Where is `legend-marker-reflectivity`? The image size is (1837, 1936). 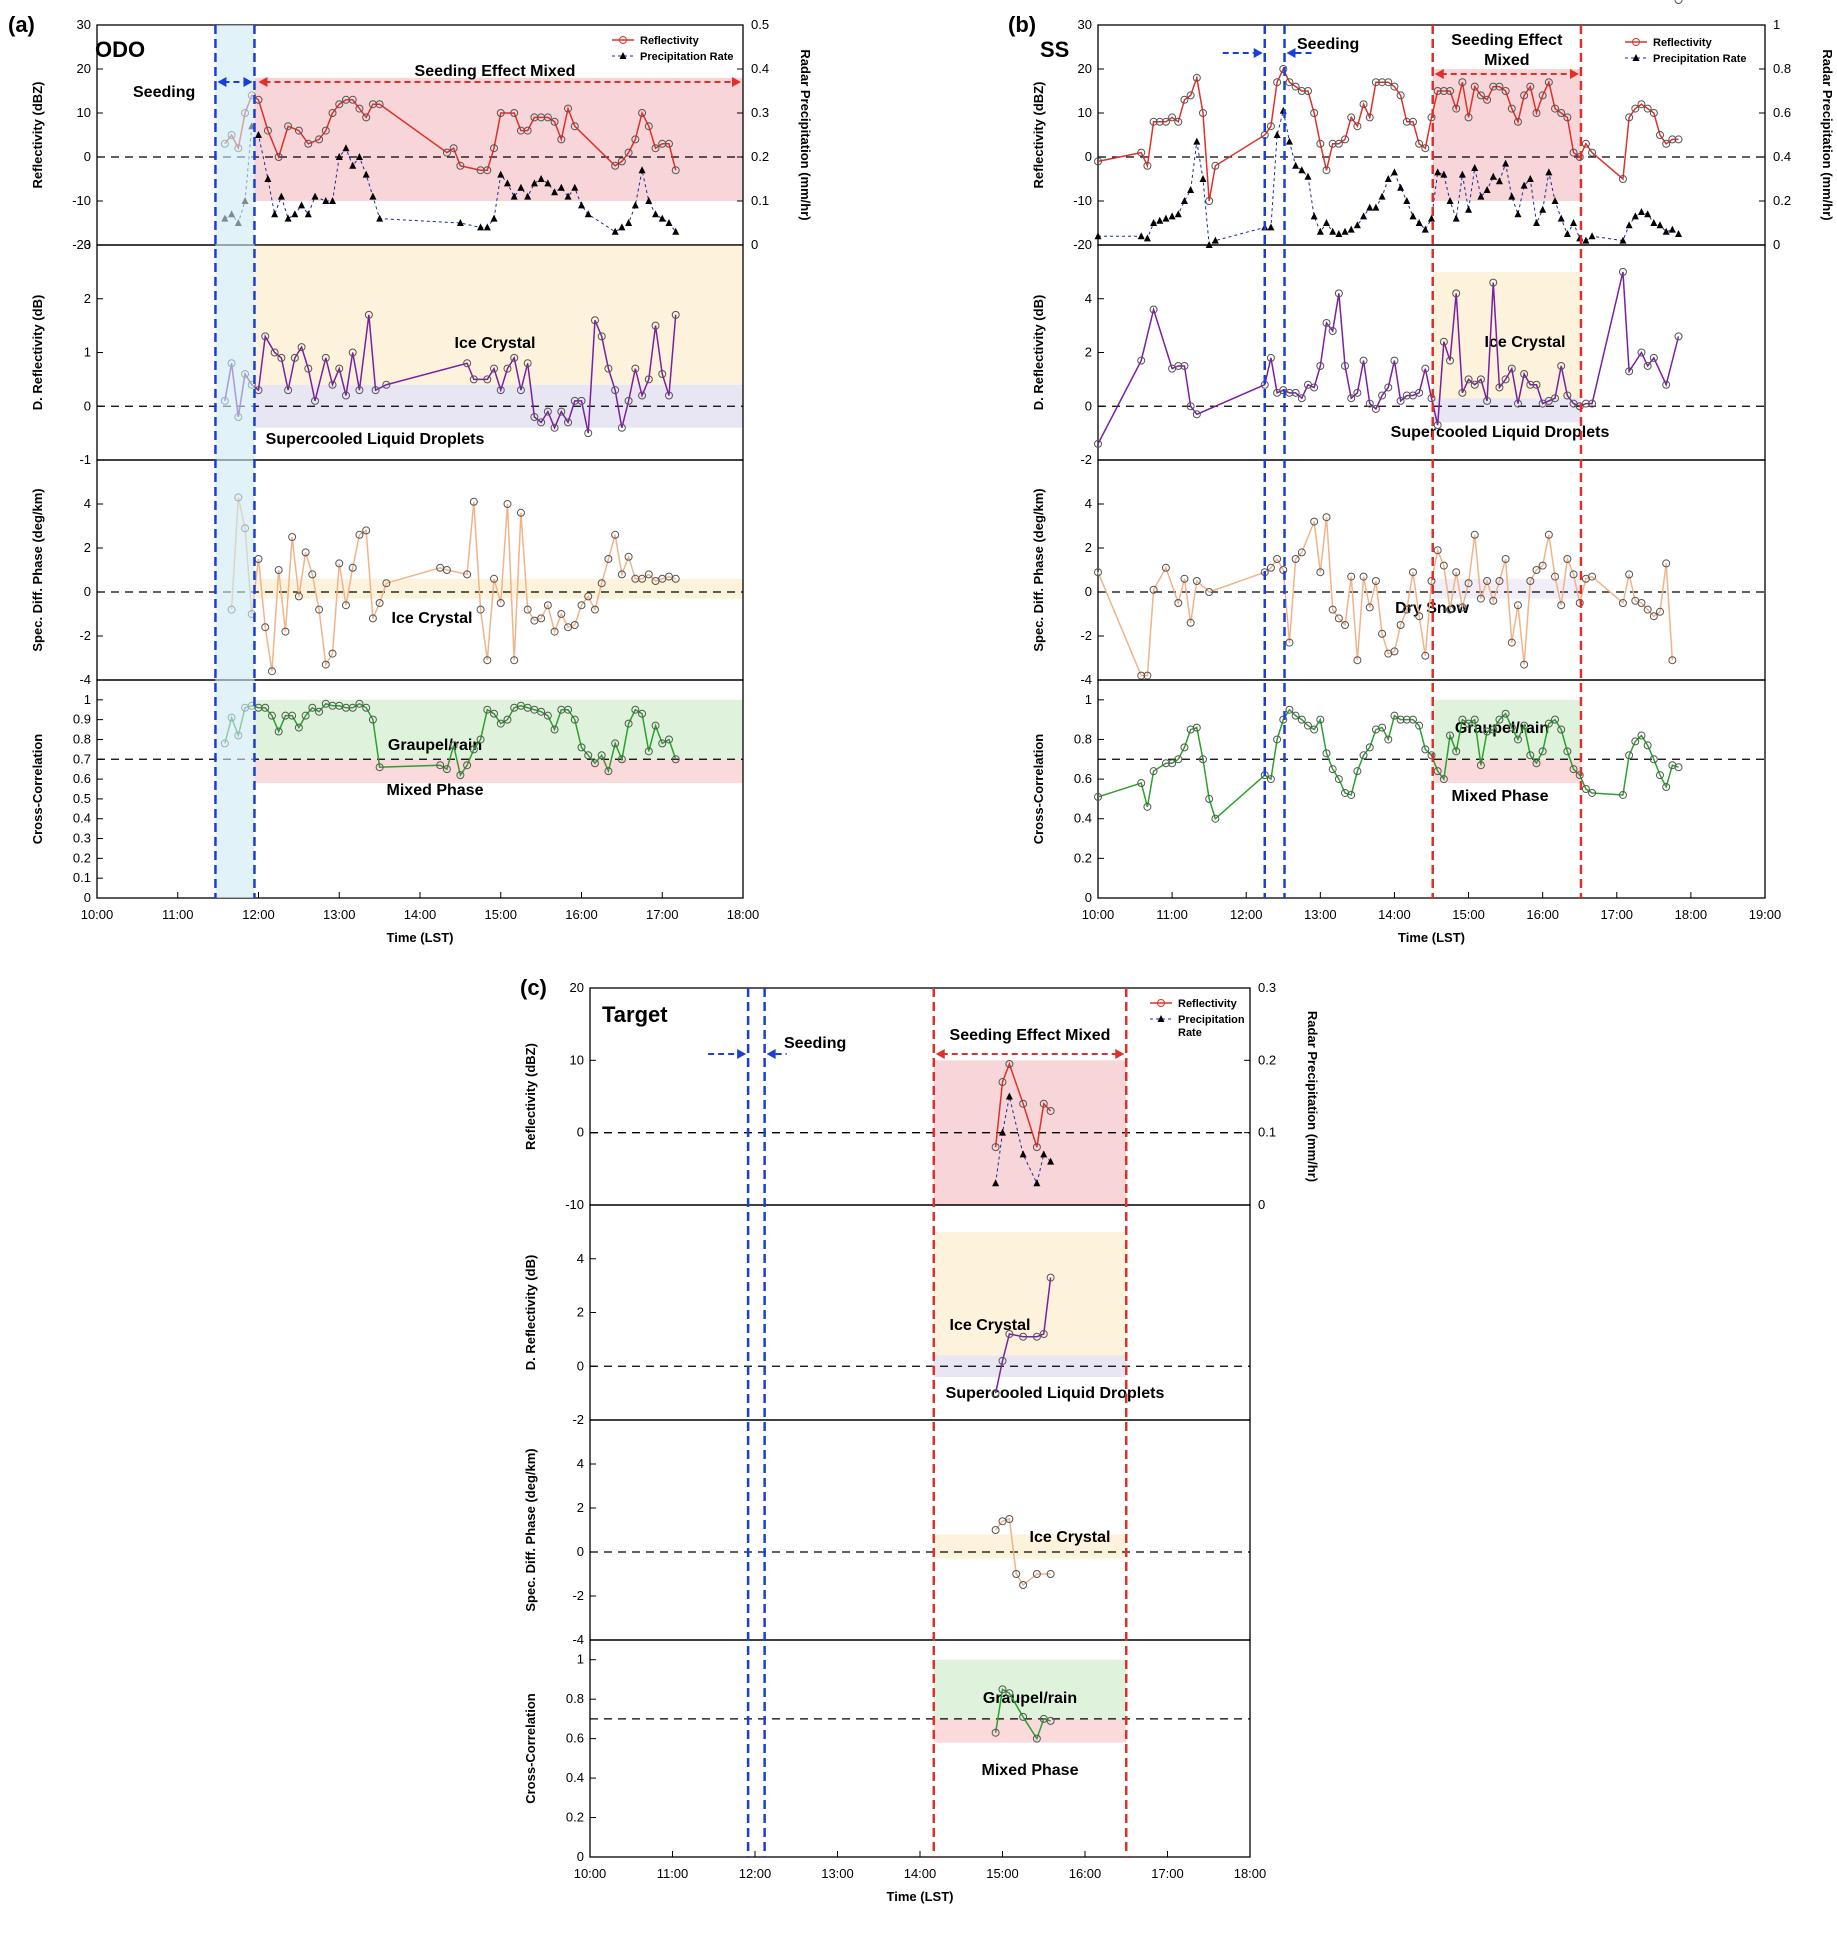
legend-marker-reflectivity is located at coordinates (1636, 42).